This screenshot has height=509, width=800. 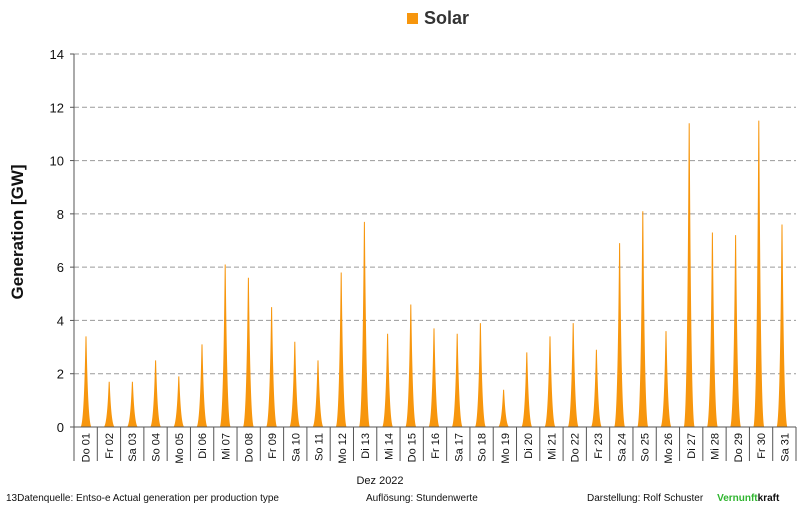 What do you see at coordinates (57, 161) in the screenshot?
I see `y-tick-label: 10` at bounding box center [57, 161].